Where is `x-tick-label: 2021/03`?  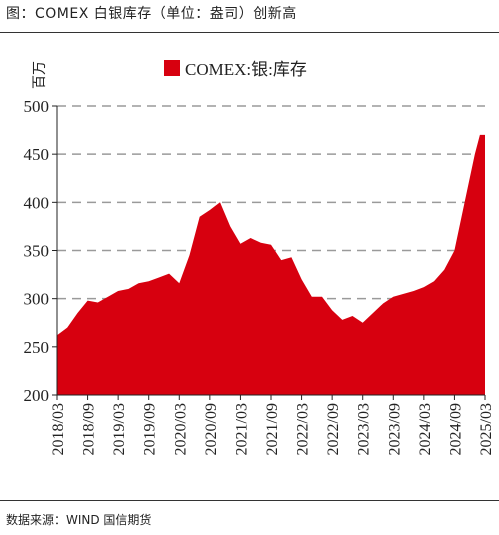
x-tick-label: 2021/03 is located at coordinates (241, 429).